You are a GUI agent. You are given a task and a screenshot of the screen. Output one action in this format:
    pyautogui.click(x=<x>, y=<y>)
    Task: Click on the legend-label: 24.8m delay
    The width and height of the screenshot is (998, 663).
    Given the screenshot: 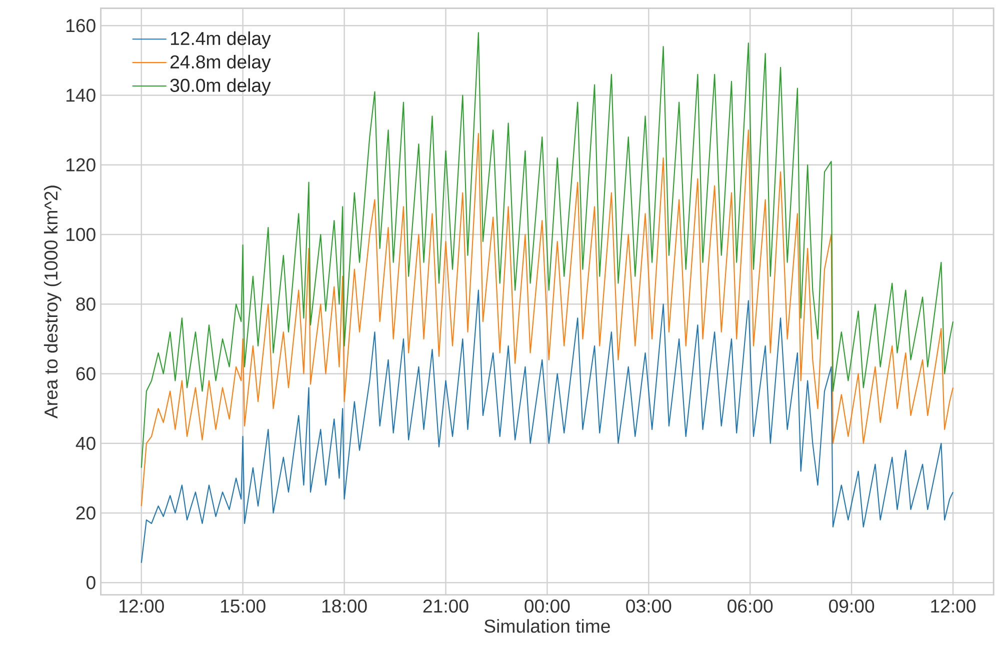 What is the action you would take?
    pyautogui.click(x=220, y=63)
    